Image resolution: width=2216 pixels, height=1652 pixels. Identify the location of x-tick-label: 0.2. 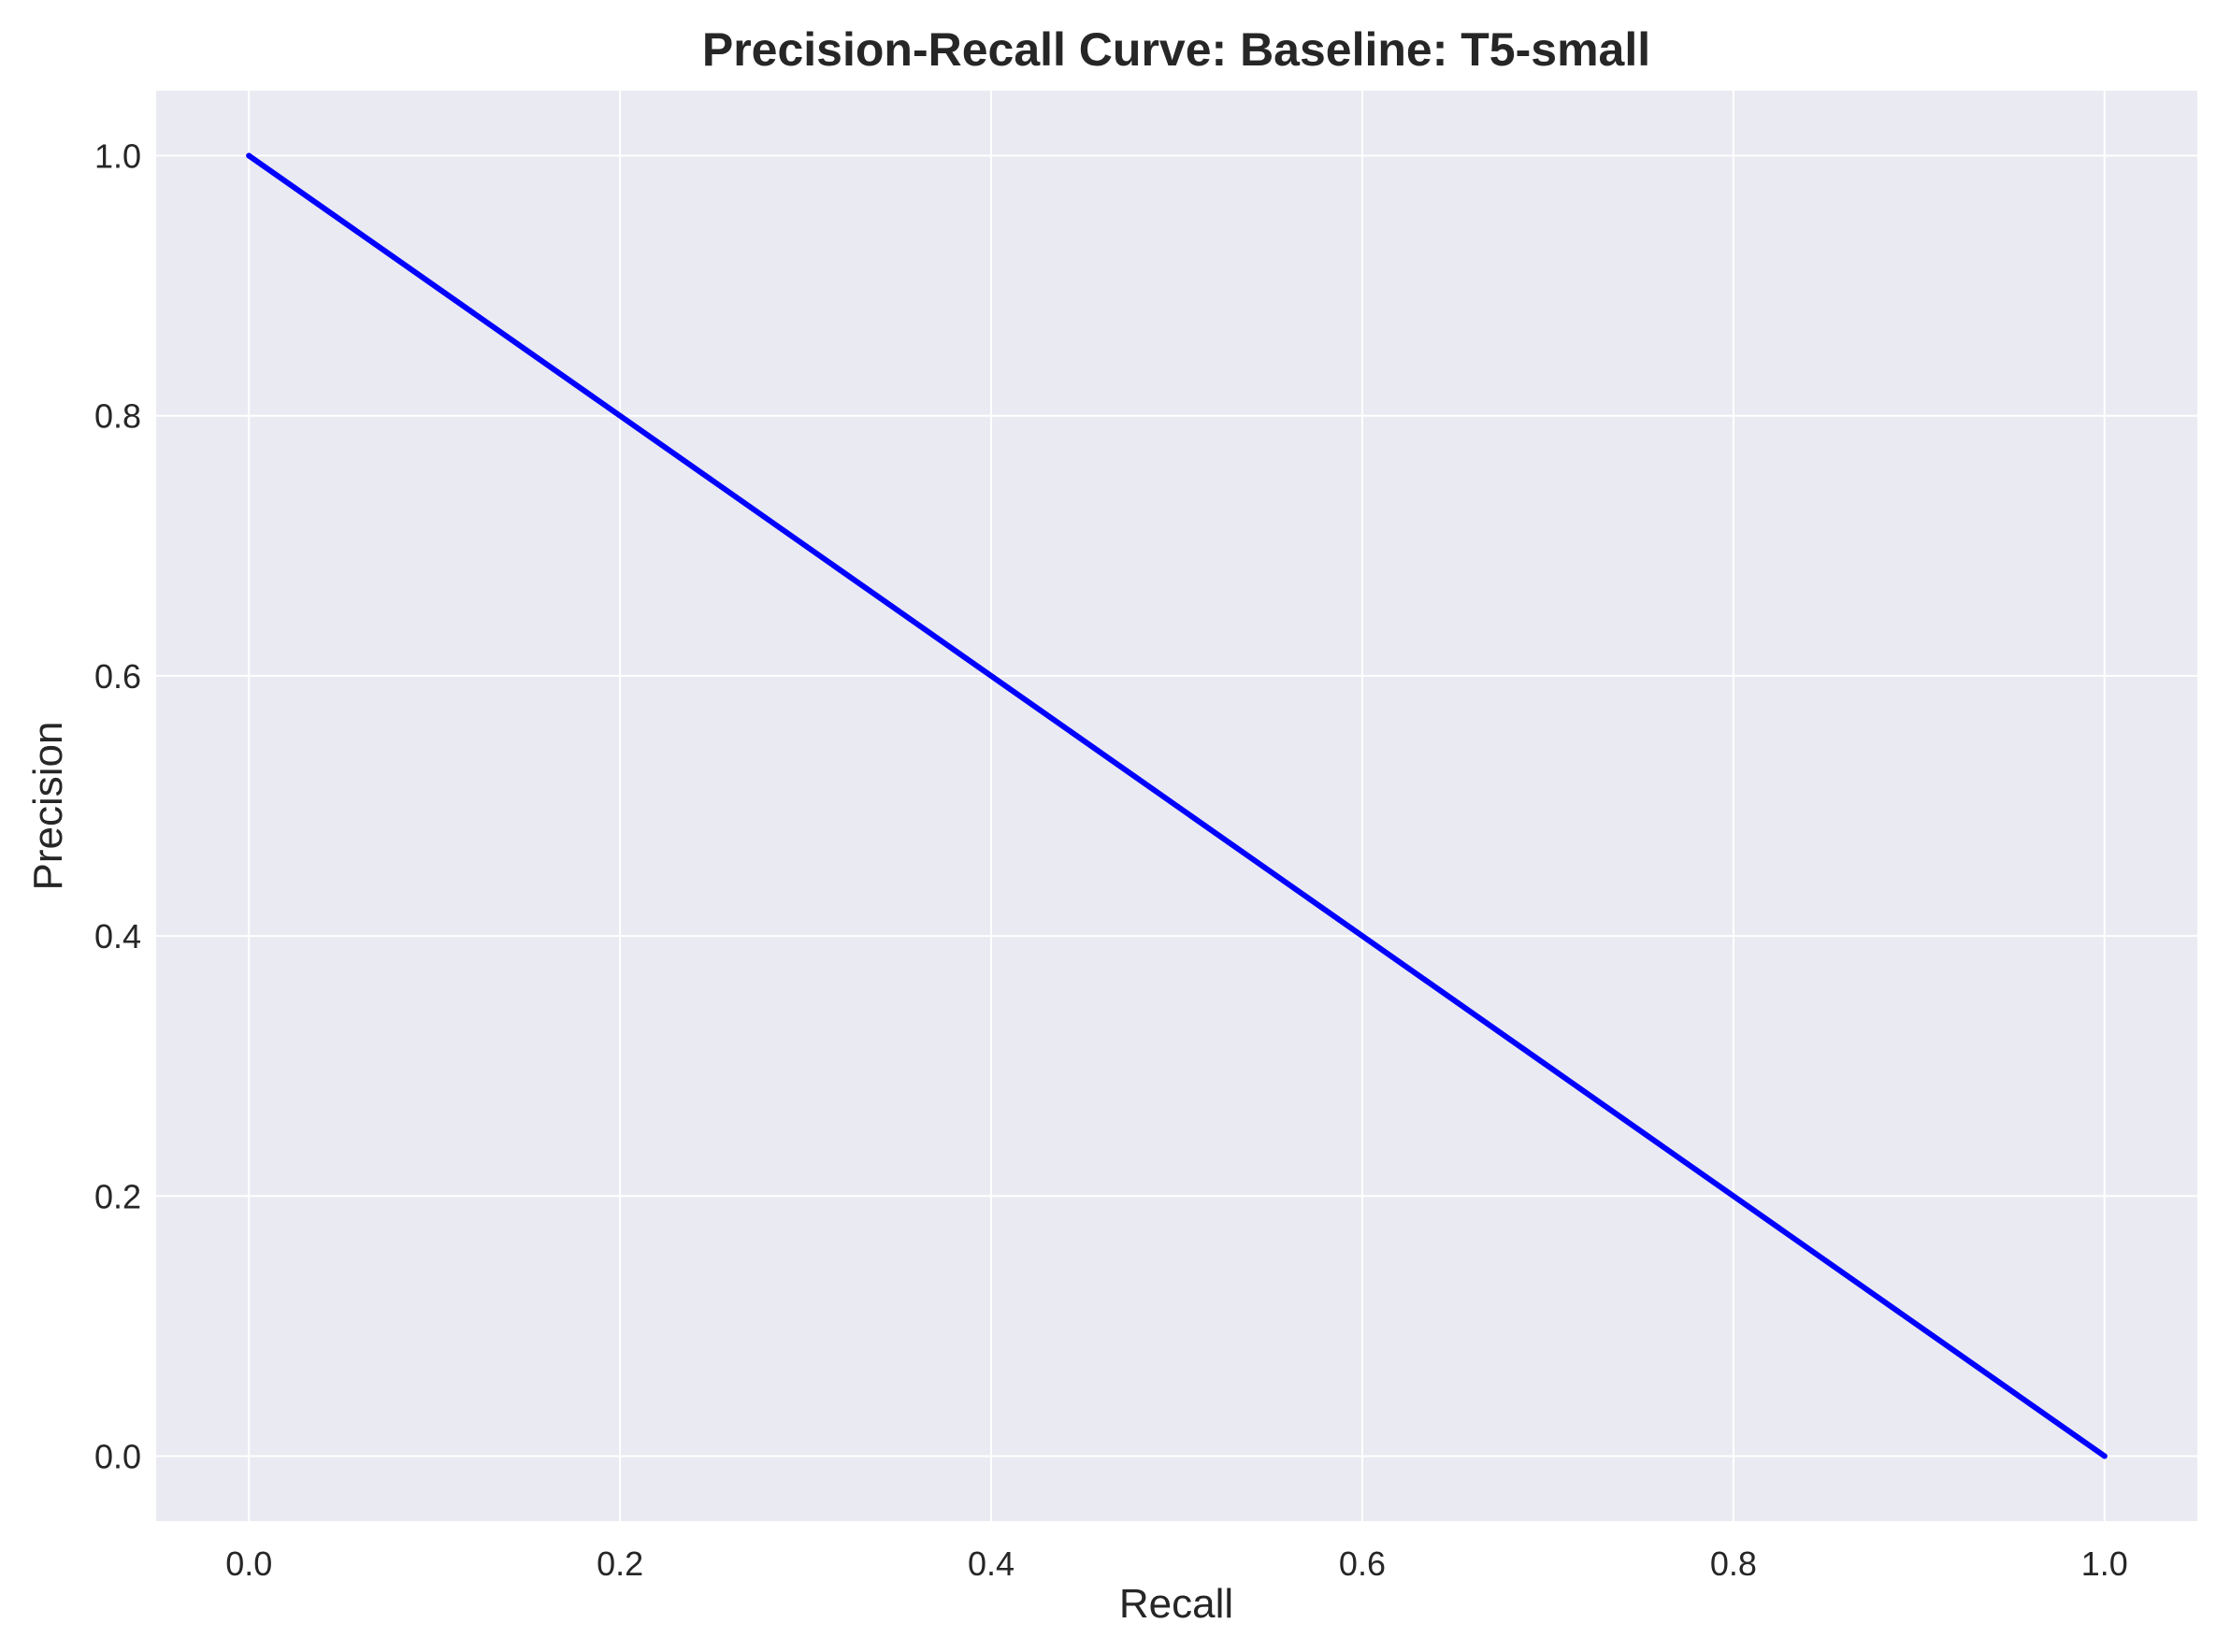
(620, 1564).